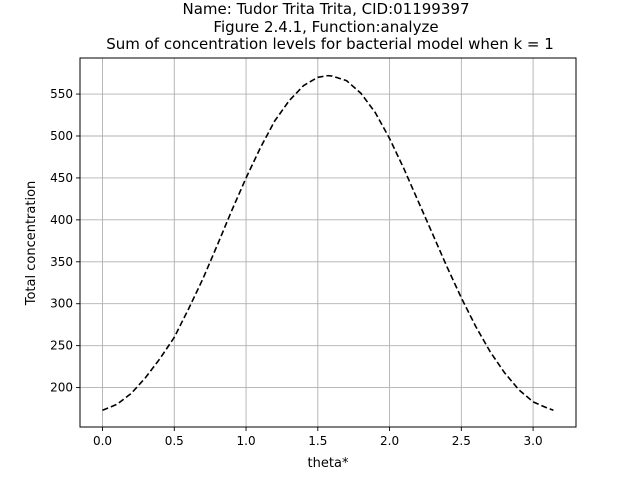 The width and height of the screenshot is (640, 480). I want to click on y-tick-label: 500, so click(61, 136).